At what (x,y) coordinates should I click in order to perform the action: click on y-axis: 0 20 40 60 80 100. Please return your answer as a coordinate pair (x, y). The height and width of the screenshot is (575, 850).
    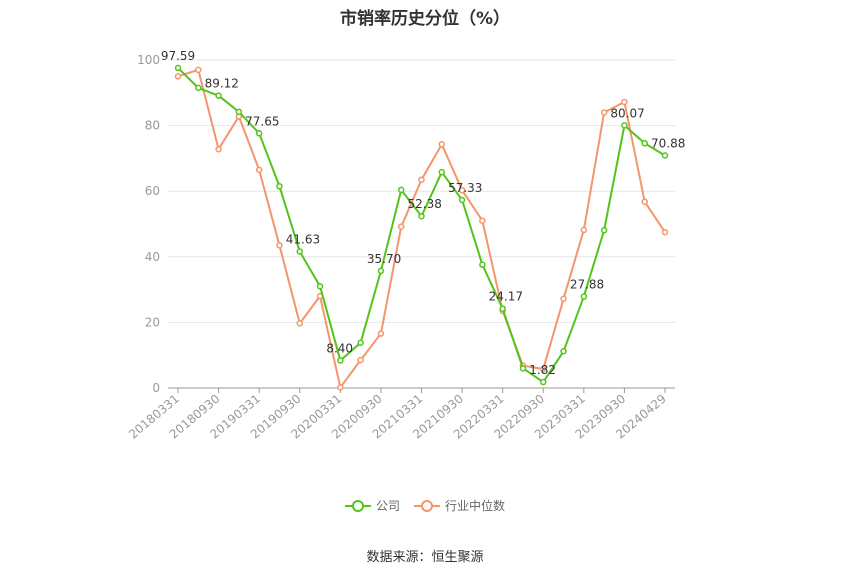
    Looking at the image, I should click on (148, 224).